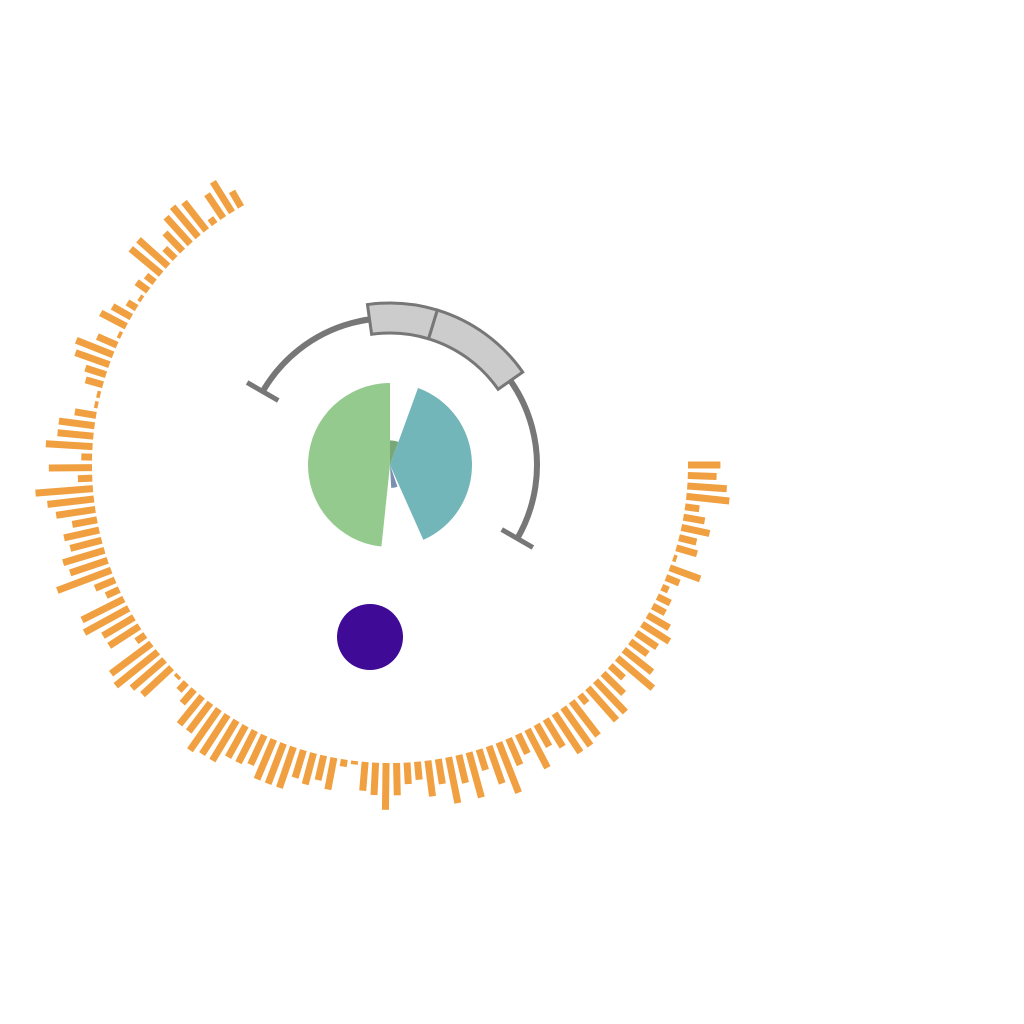 The height and width of the screenshot is (1024, 1024). I want to click on arc-gauge, so click(392, 425).